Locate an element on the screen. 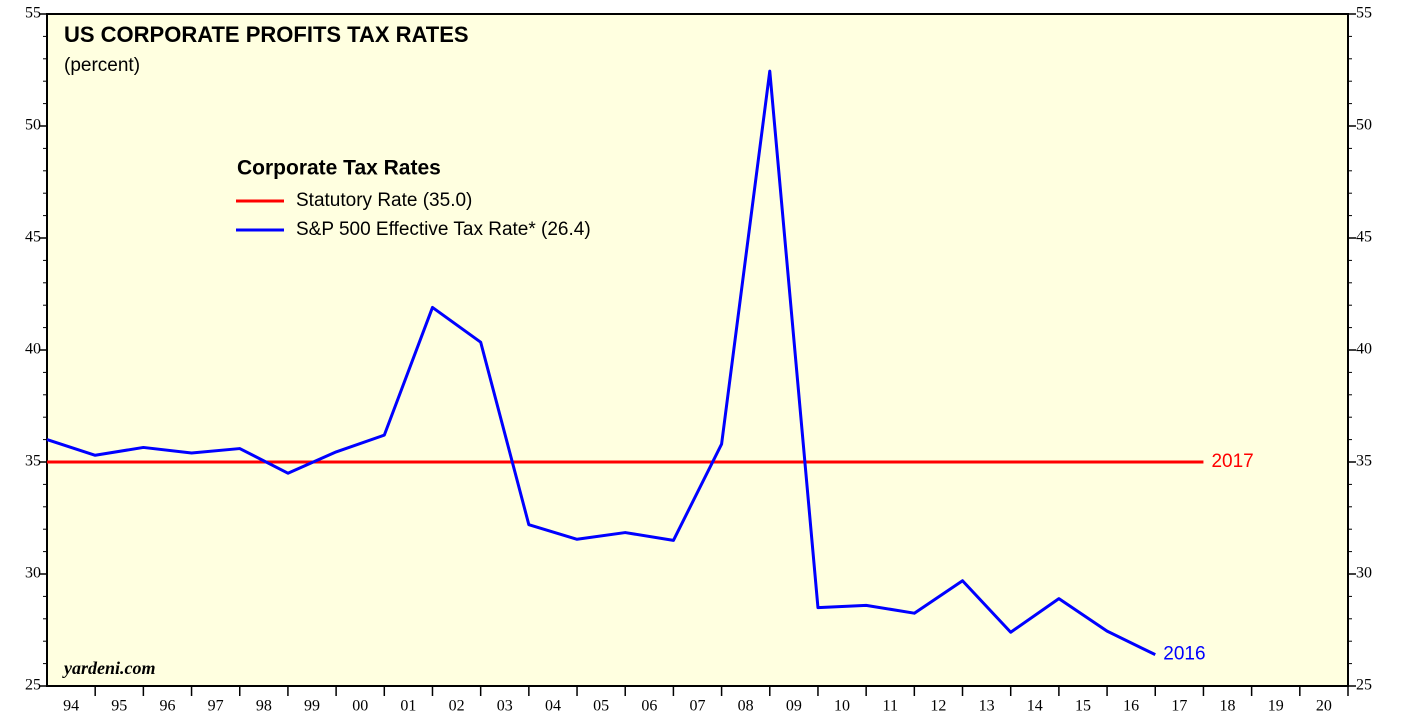 This screenshot has width=1405, height=722. y2-tick-label: 25 is located at coordinates (1364, 685).